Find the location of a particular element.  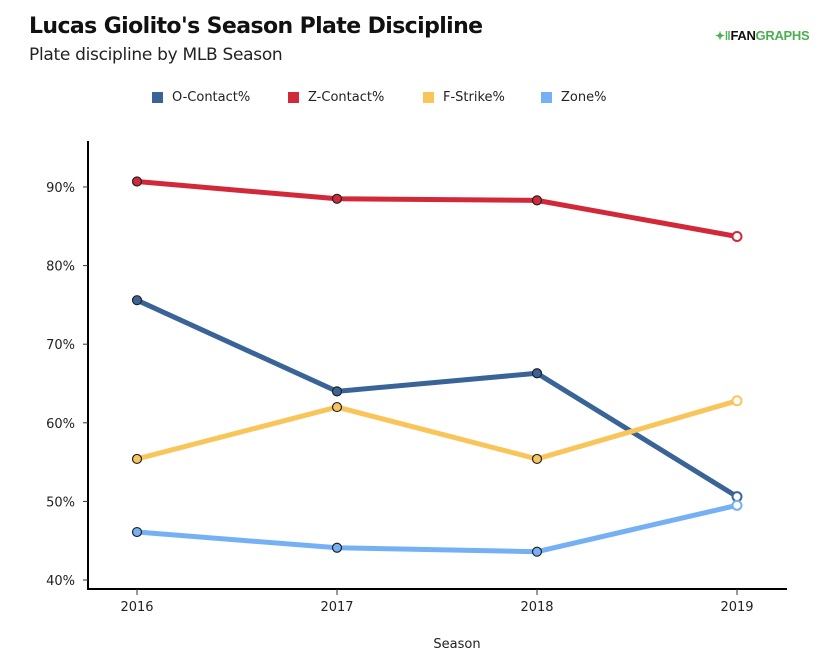

chart-title: Lucas Giolito's Season Plate Discipline is located at coordinates (256, 26).